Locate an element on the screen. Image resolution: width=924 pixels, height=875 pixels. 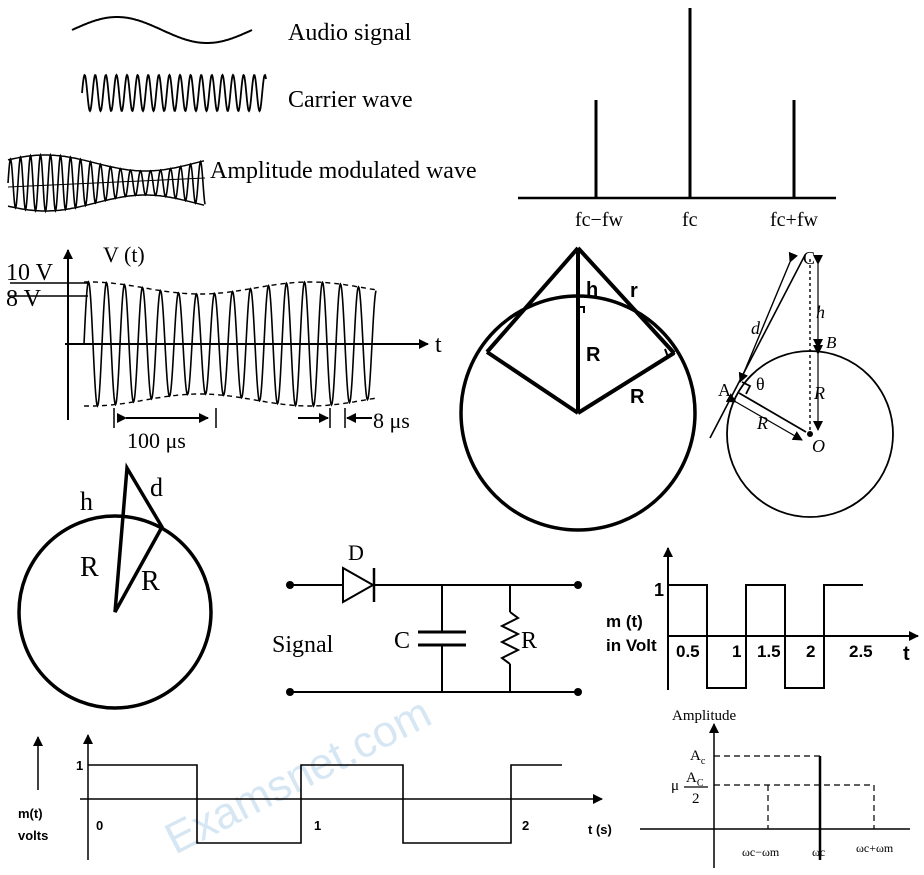
theta-label: θ is located at coordinates (760, 384).